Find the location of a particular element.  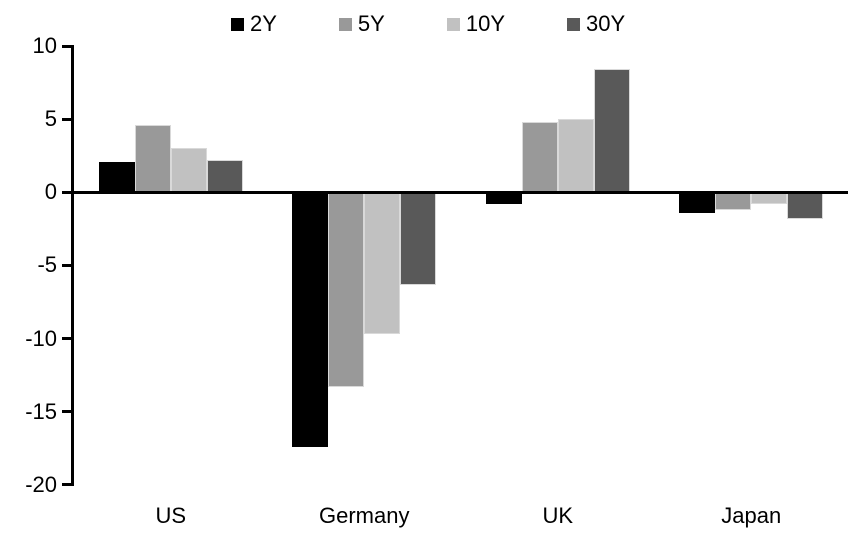

legend-item-2y: 2Y is located at coordinates (254, 24).